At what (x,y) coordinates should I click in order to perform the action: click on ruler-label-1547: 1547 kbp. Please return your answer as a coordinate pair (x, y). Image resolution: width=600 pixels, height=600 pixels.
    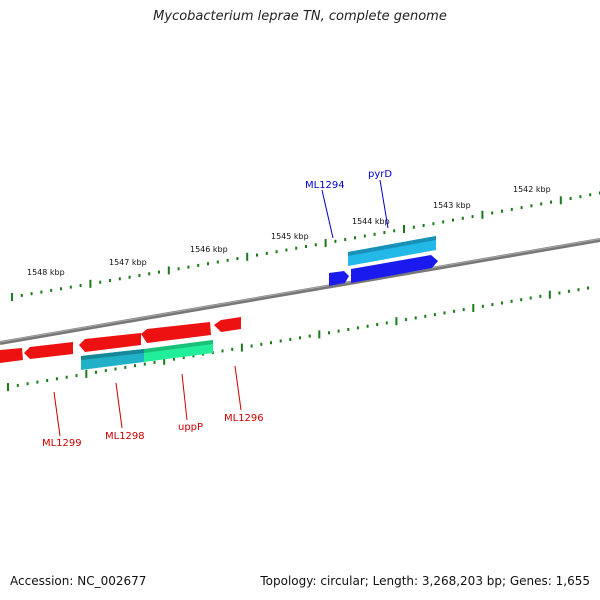
    Looking at the image, I should click on (128, 262).